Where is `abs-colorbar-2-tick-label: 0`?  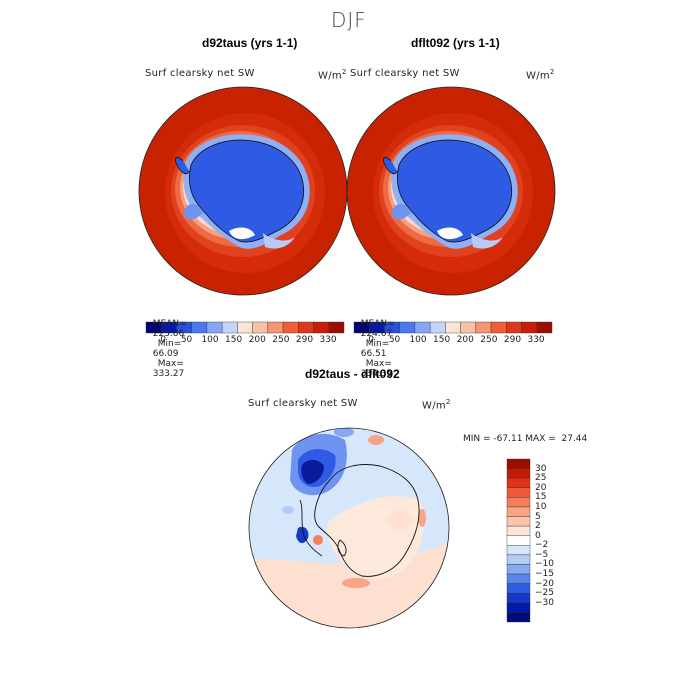 abs-colorbar-2-tick-label: 0 is located at coordinates (371, 340).